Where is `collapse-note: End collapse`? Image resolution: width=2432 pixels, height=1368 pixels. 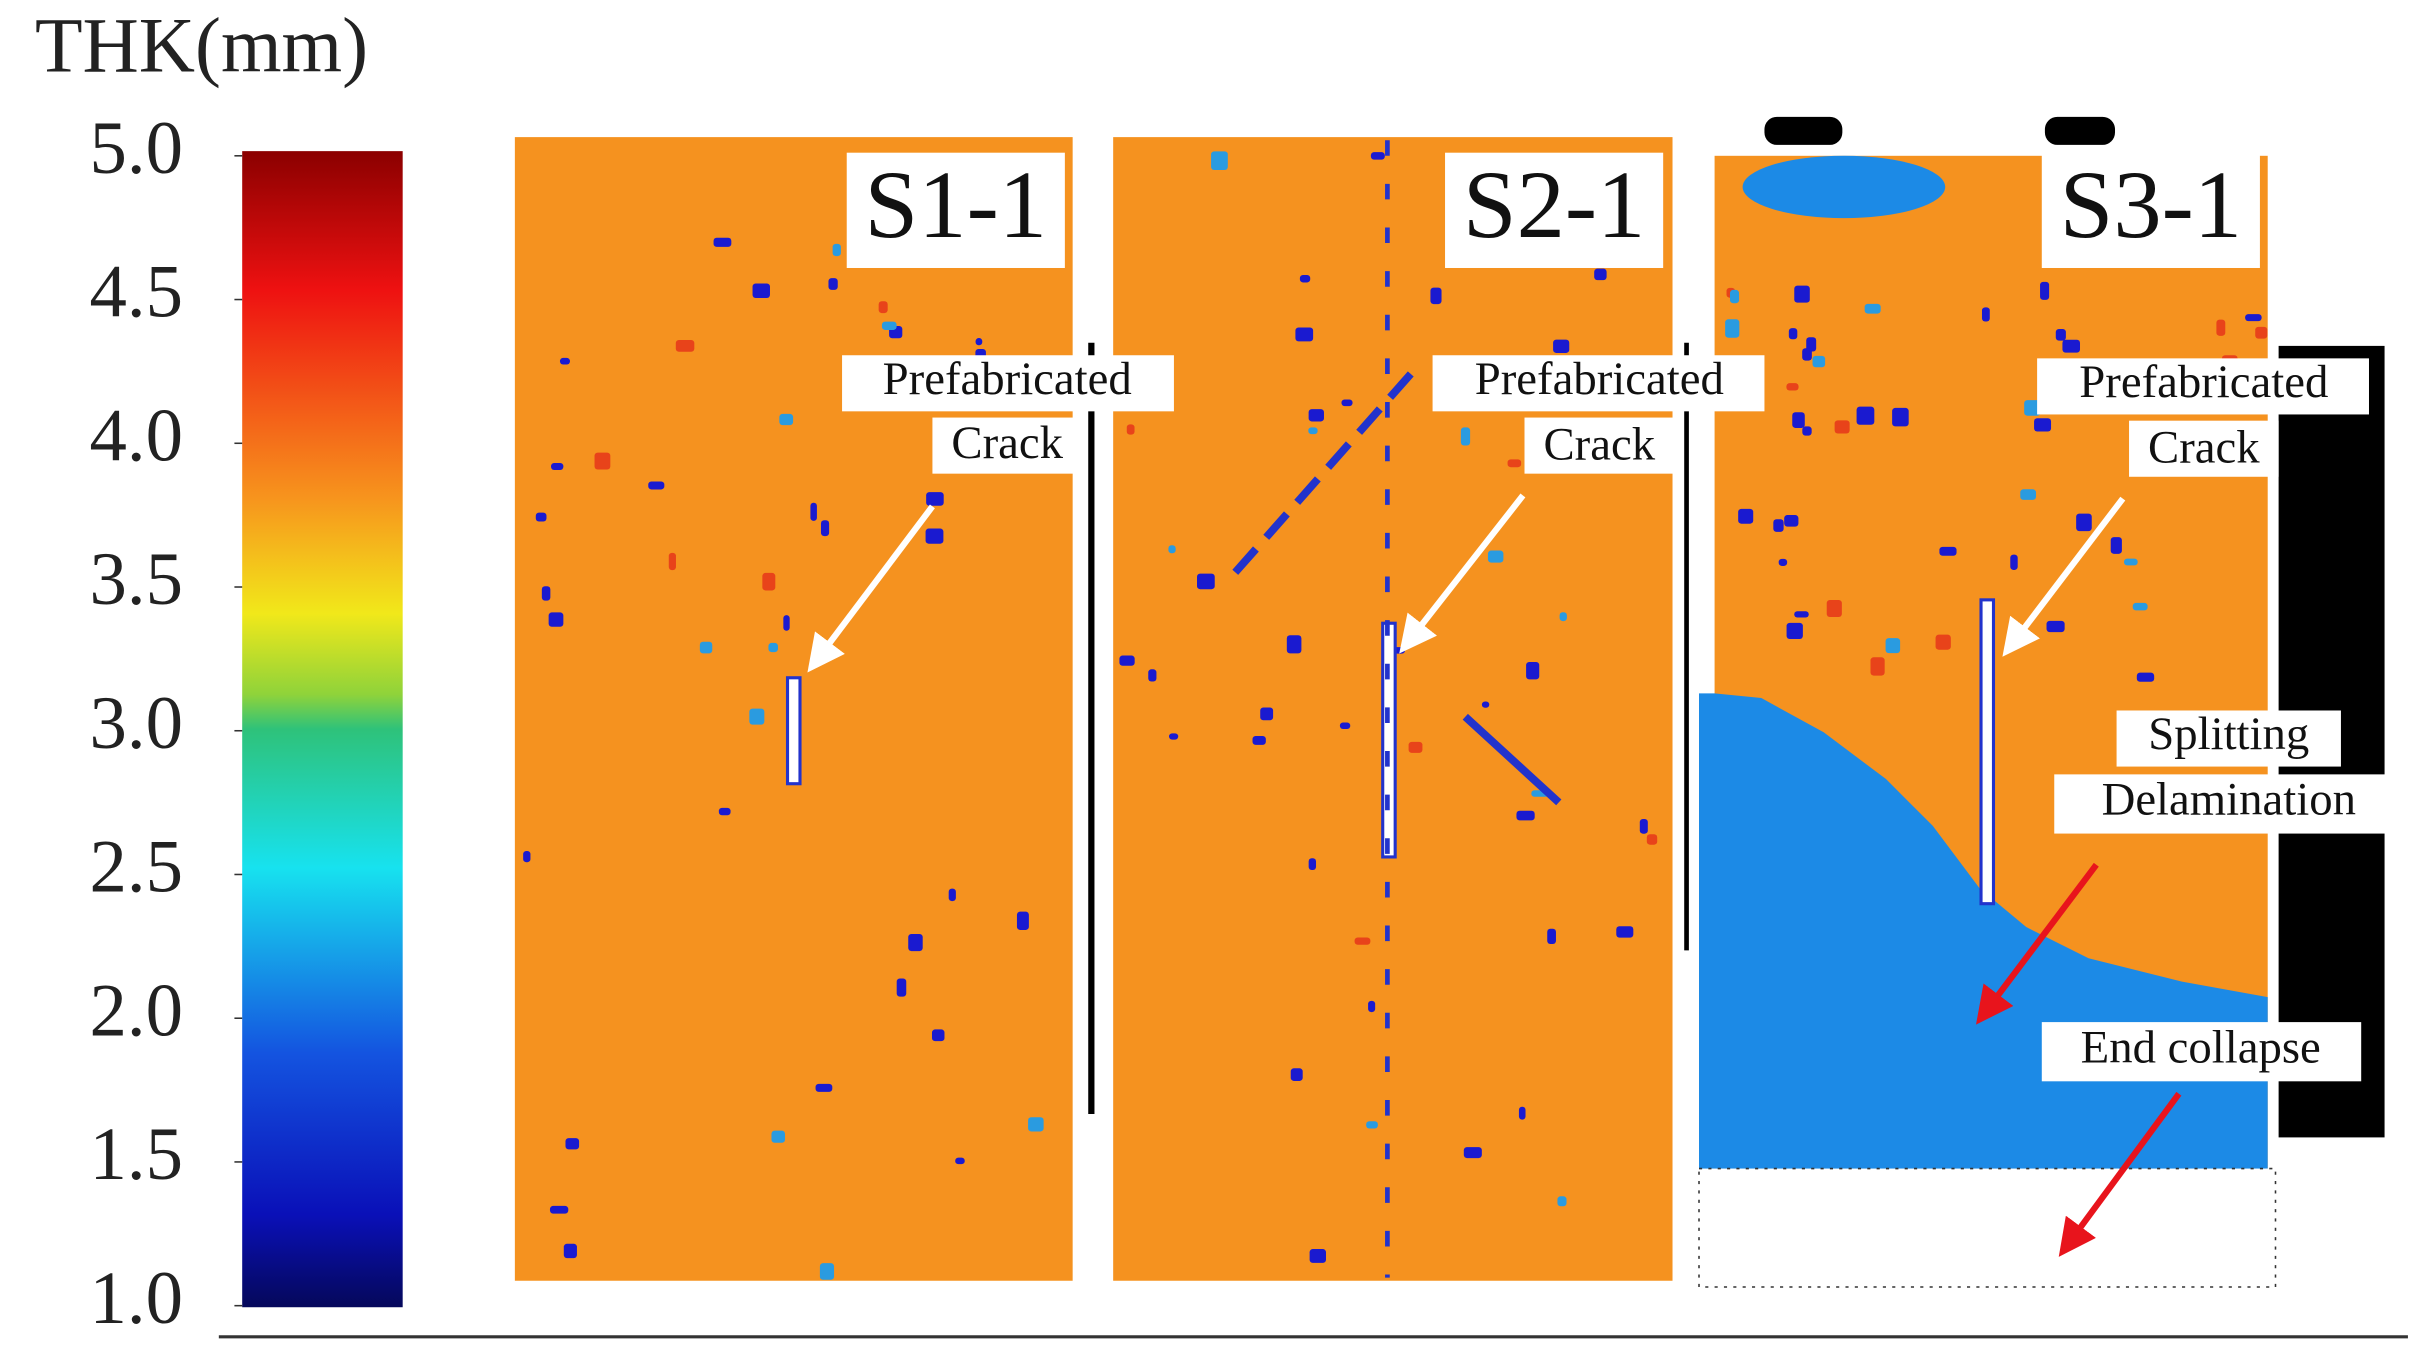 collapse-note: End collapse is located at coordinates (2201, 1047).